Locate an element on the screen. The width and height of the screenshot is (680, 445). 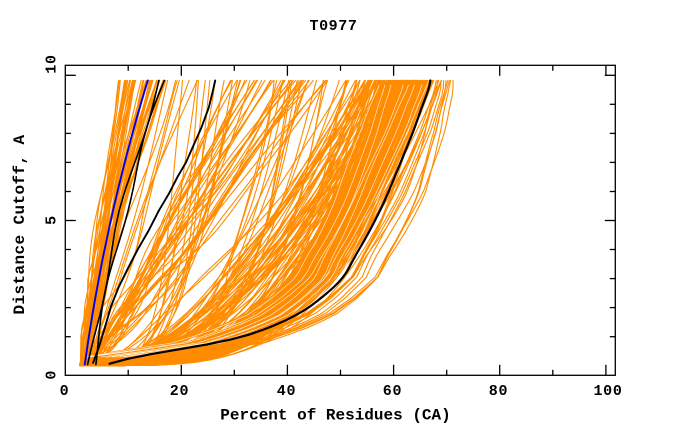
svg-text: 60 is located at coordinates (392, 391).